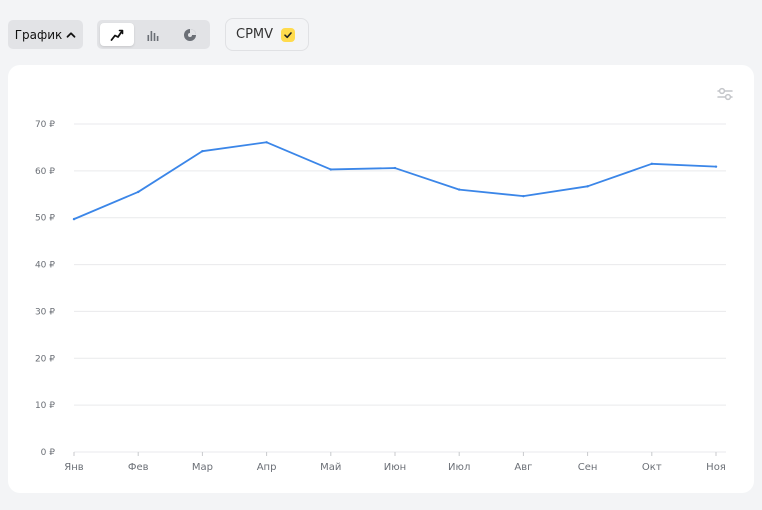 The image size is (762, 510). I want to click on pie-chart-tab, so click(190, 34).